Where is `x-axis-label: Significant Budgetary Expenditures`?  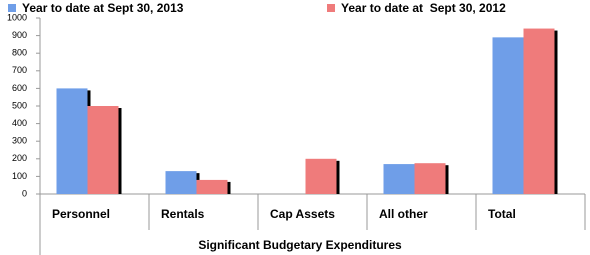
x-axis-label: Significant Budgetary Expenditures is located at coordinates (300, 245).